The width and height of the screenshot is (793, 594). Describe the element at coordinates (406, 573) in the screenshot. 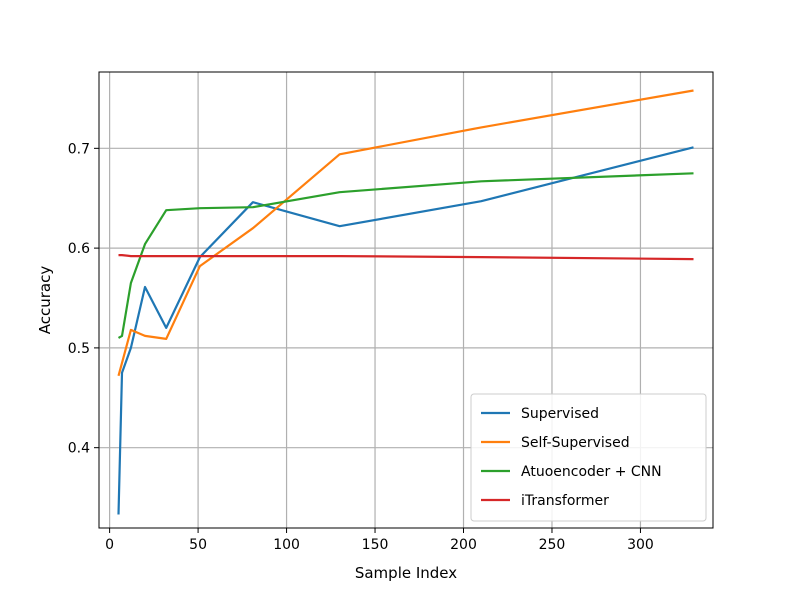

I see `x-axis-label: Sample Index` at that location.